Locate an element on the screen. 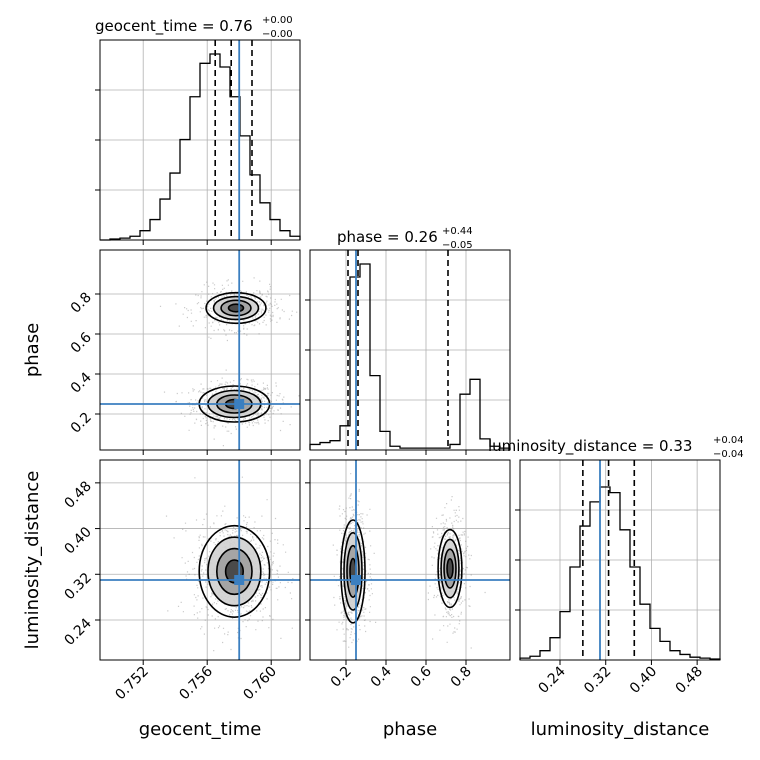 The height and width of the screenshot is (760, 760). pair-geocent-time-vs-phase-frame is located at coordinates (200, 350).